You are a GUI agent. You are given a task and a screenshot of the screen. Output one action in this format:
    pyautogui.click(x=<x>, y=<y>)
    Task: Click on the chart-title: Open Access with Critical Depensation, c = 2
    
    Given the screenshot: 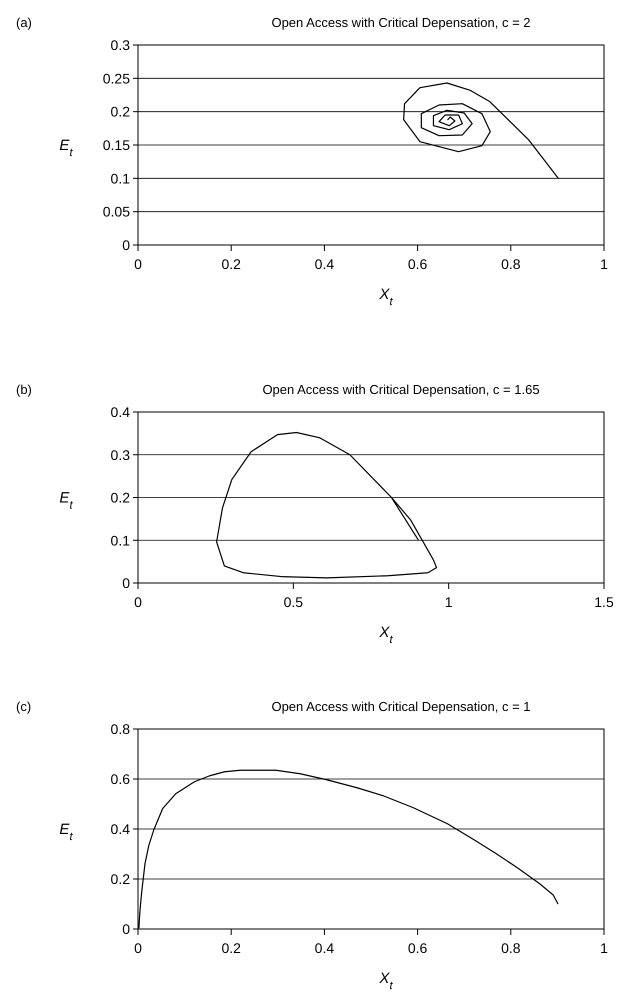 What is the action you would take?
    pyautogui.click(x=401, y=22)
    